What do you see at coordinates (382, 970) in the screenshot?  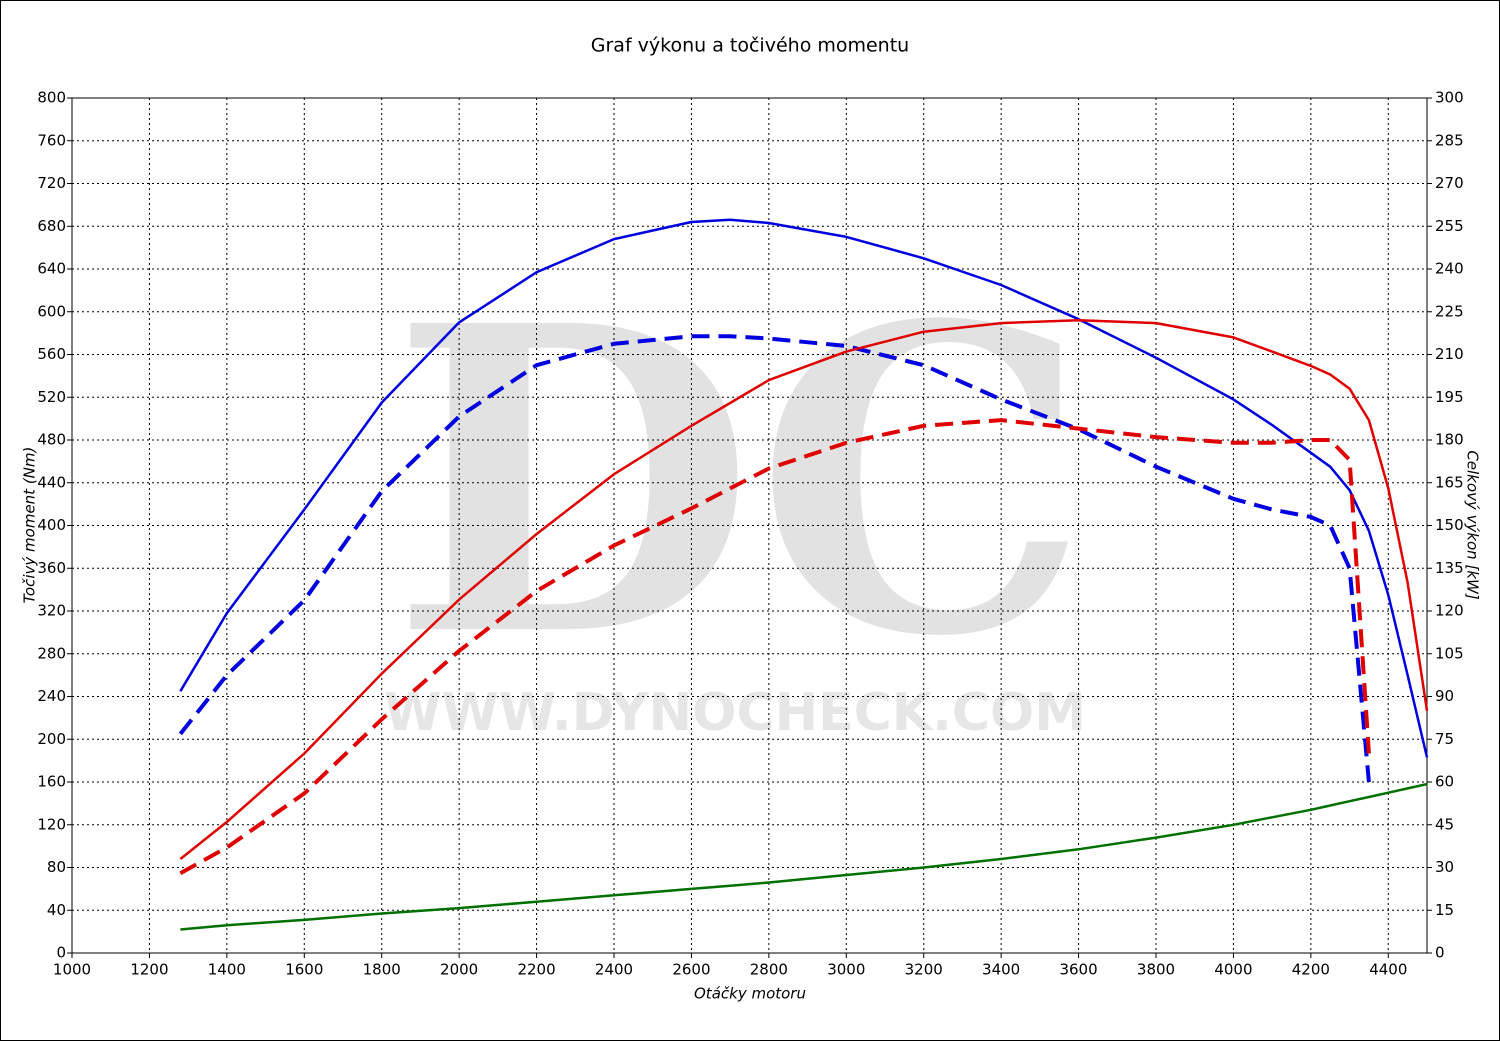 I see `x-tick-label: 1800` at bounding box center [382, 970].